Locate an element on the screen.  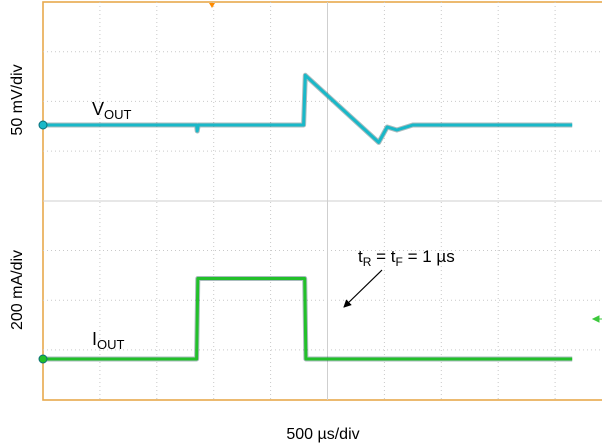
annotation-arrow is located at coordinates (363, 288).